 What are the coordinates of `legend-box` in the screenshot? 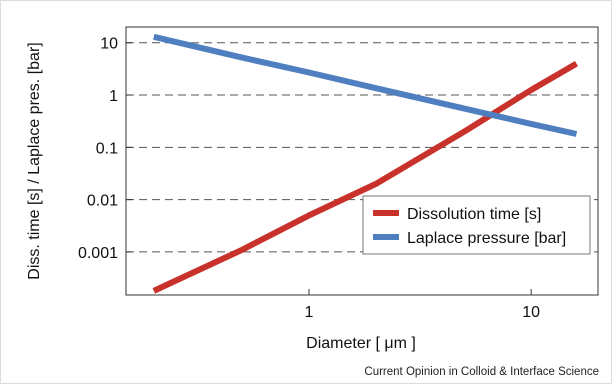 It's located at (476, 225).